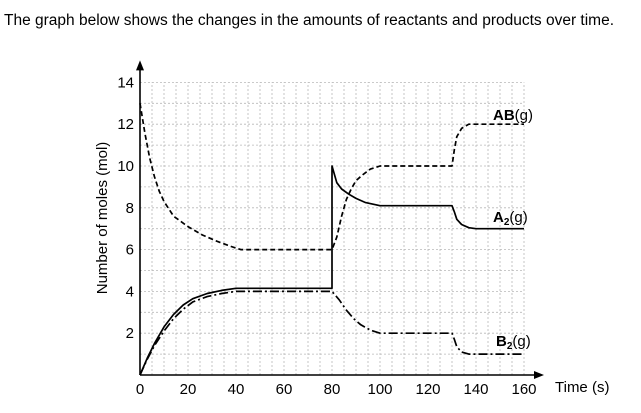  I want to click on x-tick-label: 80, so click(332, 389).